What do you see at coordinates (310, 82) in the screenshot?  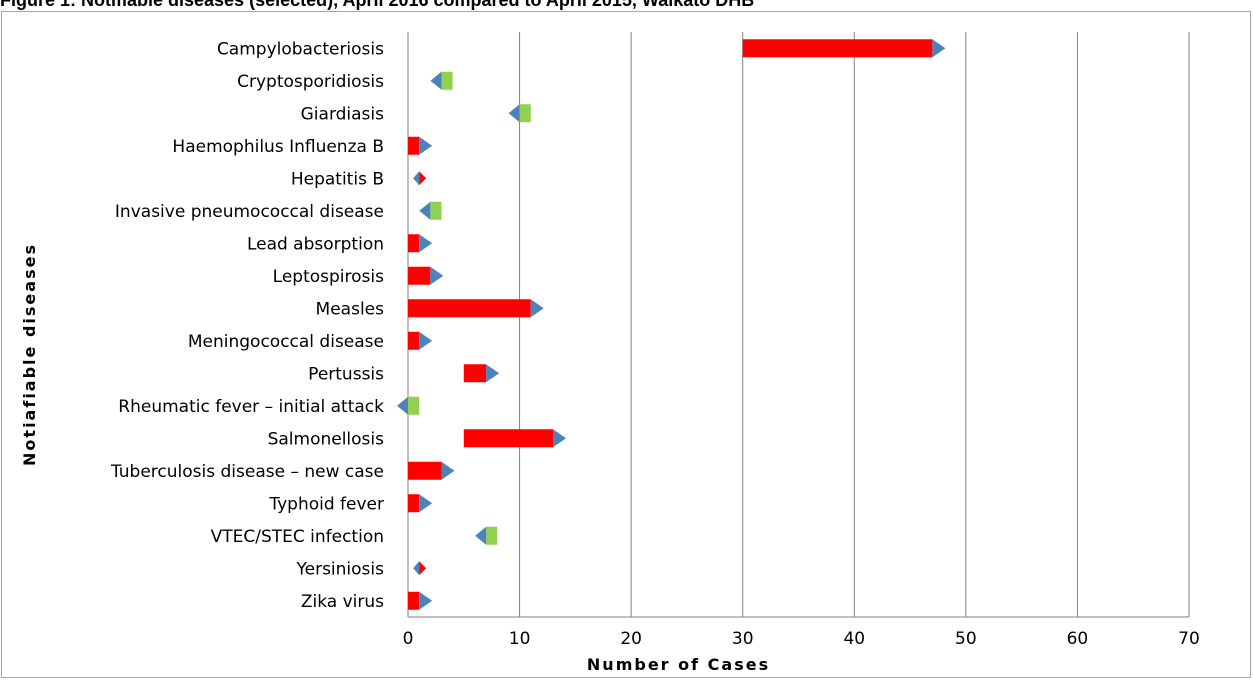 I see `category-label: Cryptosporidiosis` at bounding box center [310, 82].